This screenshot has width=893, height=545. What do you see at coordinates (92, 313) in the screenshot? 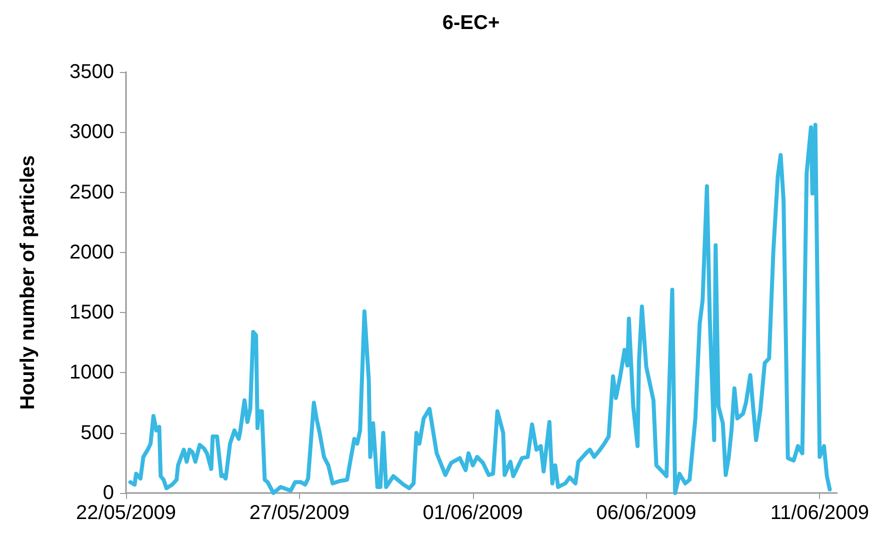
I see `y-tick-label: 1500` at bounding box center [92, 313].